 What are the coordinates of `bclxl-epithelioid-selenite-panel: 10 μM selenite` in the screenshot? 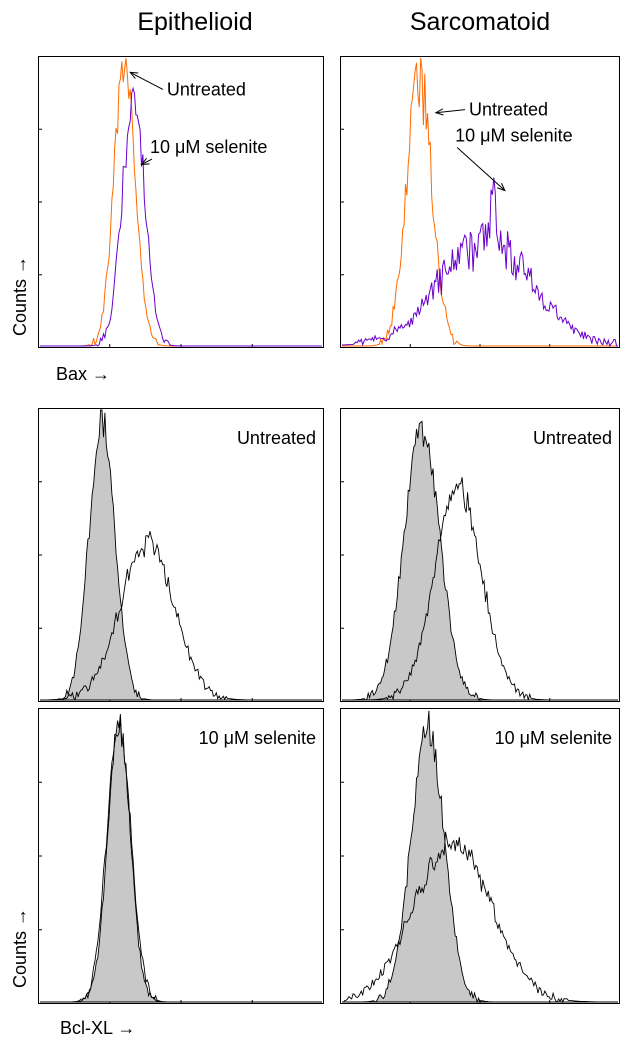 It's located at (181, 856).